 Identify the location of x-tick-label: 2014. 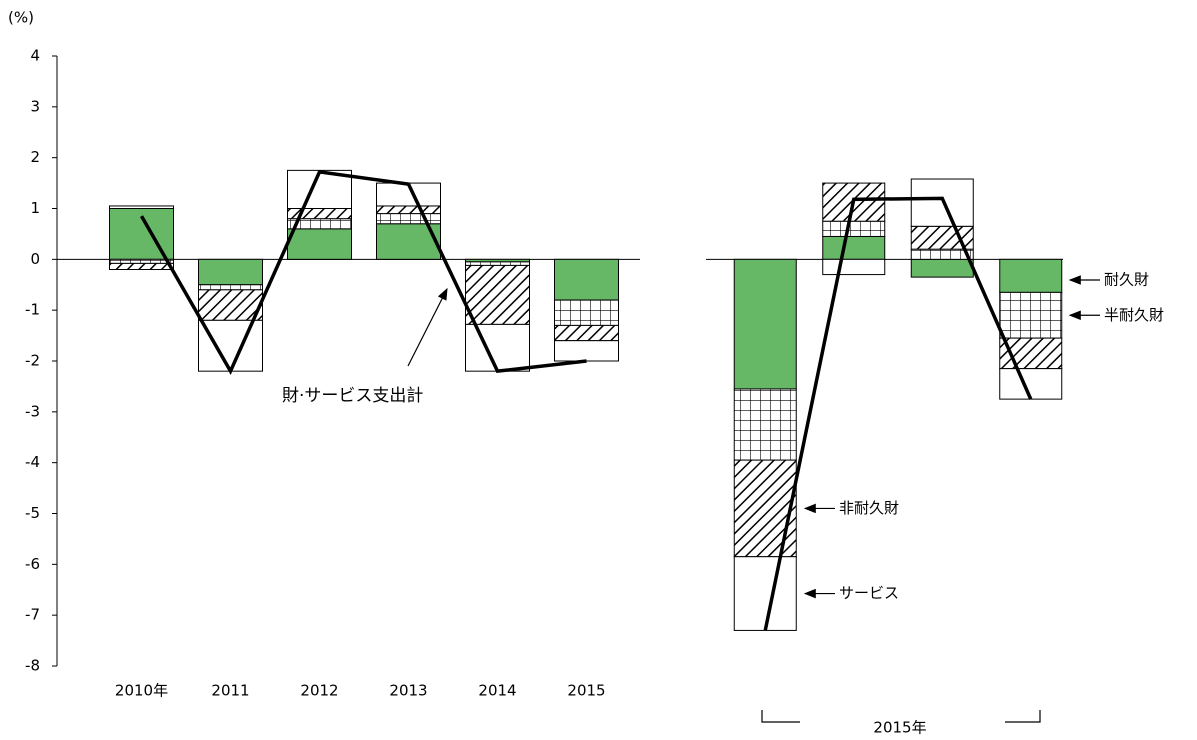
(497, 691).